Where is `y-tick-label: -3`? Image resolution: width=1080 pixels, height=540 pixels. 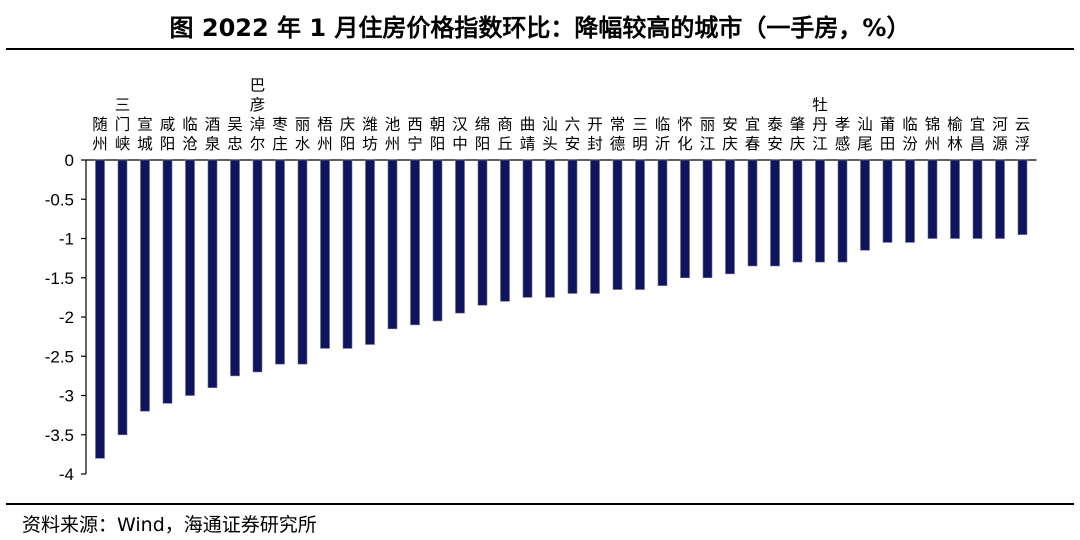
y-tick-label: -3 is located at coordinates (66, 396).